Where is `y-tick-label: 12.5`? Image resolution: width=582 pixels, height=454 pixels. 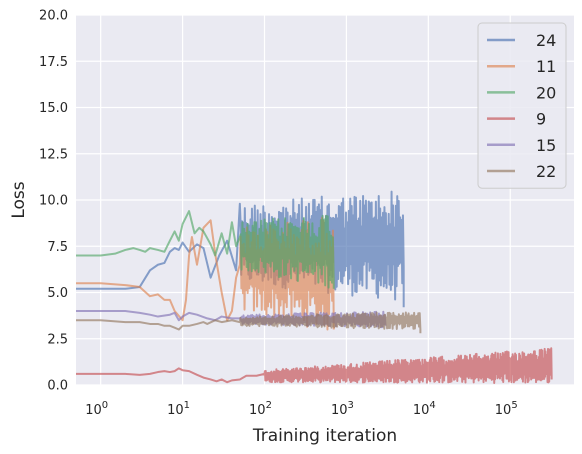
y-tick-label: 12.5 is located at coordinates (53, 154).